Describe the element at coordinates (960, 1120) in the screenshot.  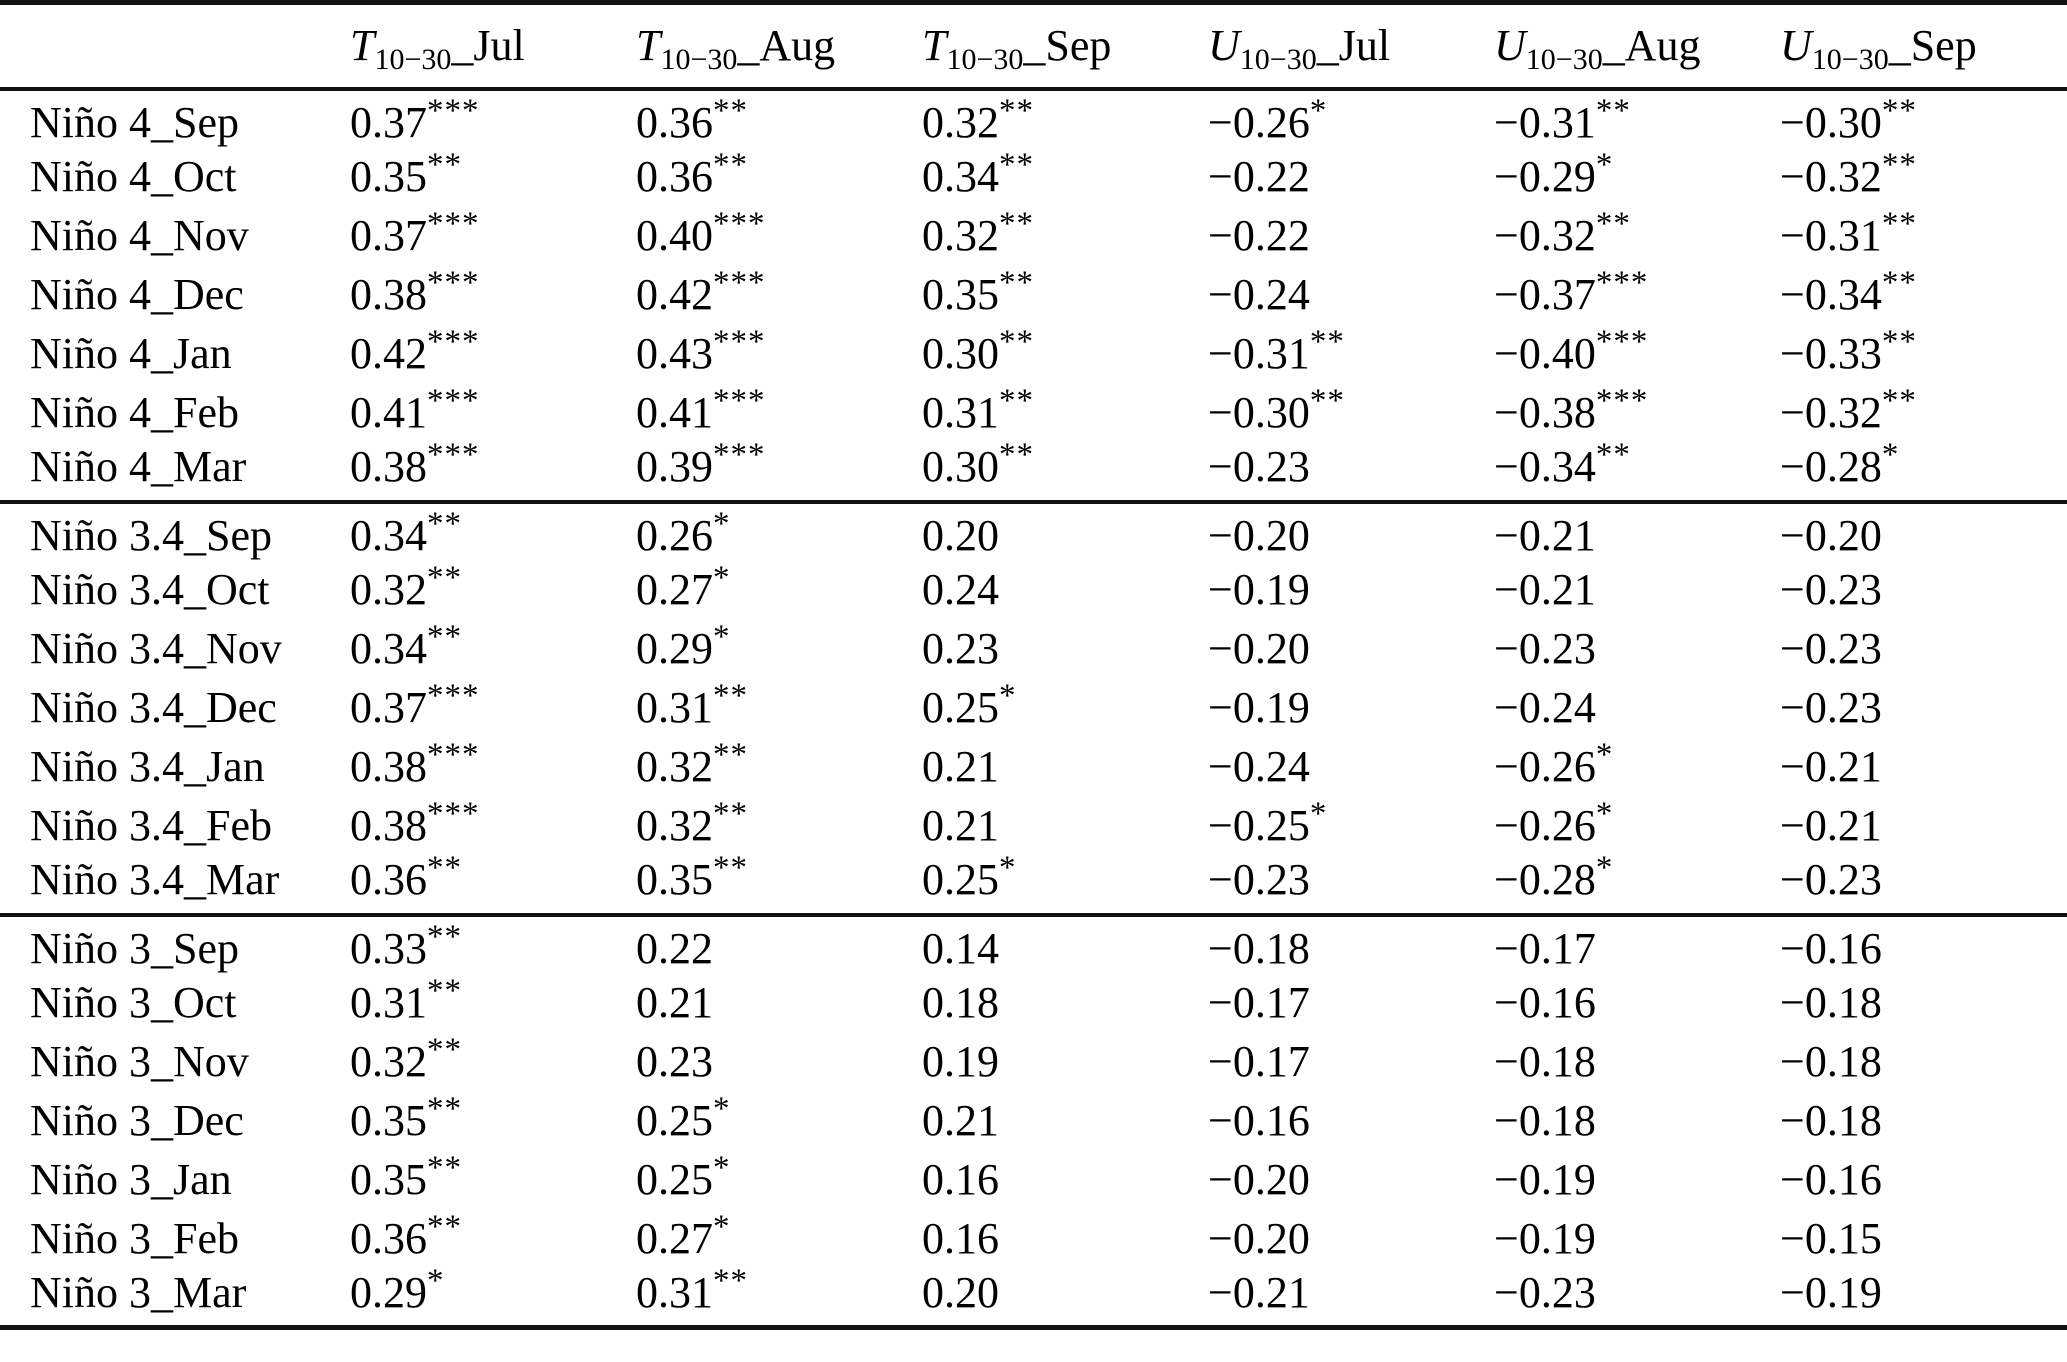
I see `correlation-value: 0.21` at that location.